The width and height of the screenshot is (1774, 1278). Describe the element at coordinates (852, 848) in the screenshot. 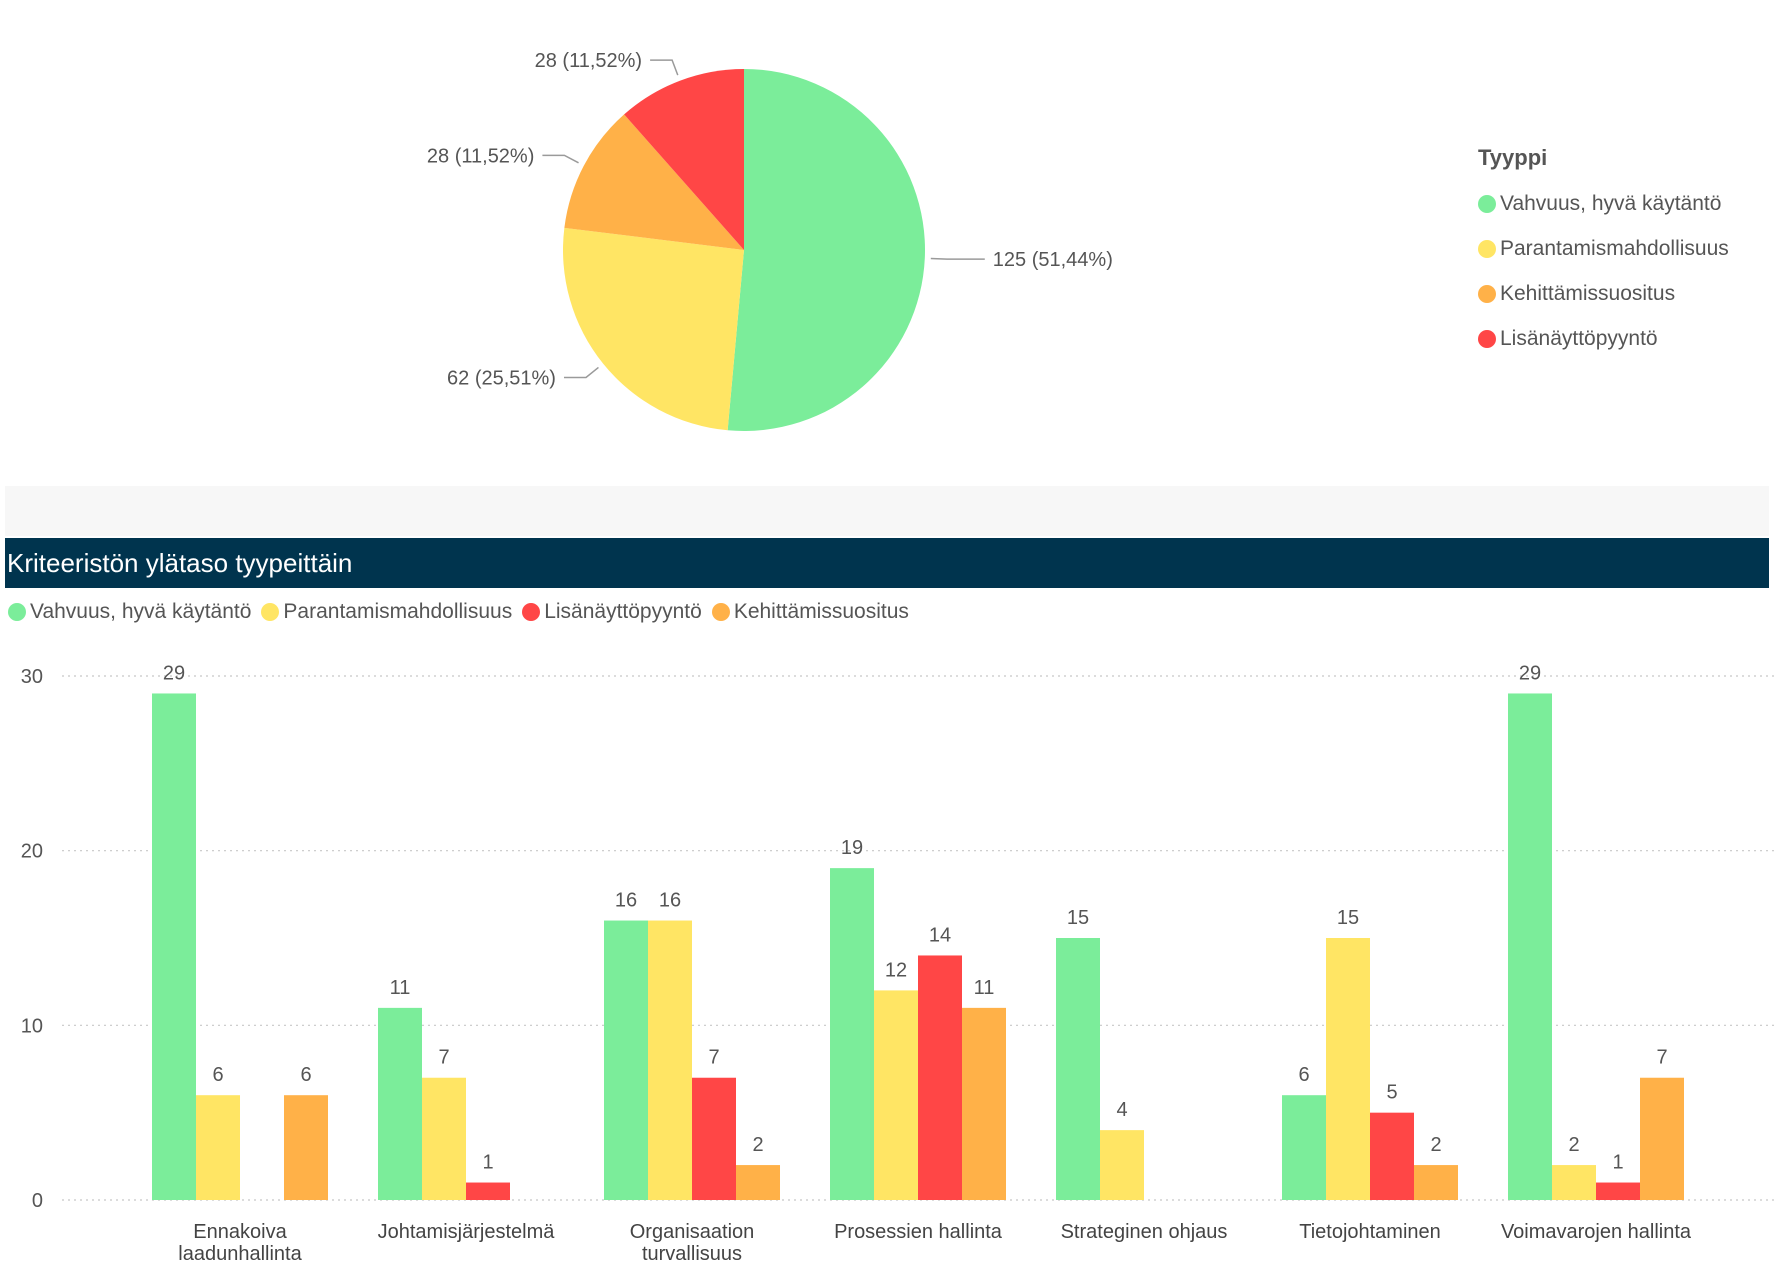

I see `bar-value-label: 19` at that location.